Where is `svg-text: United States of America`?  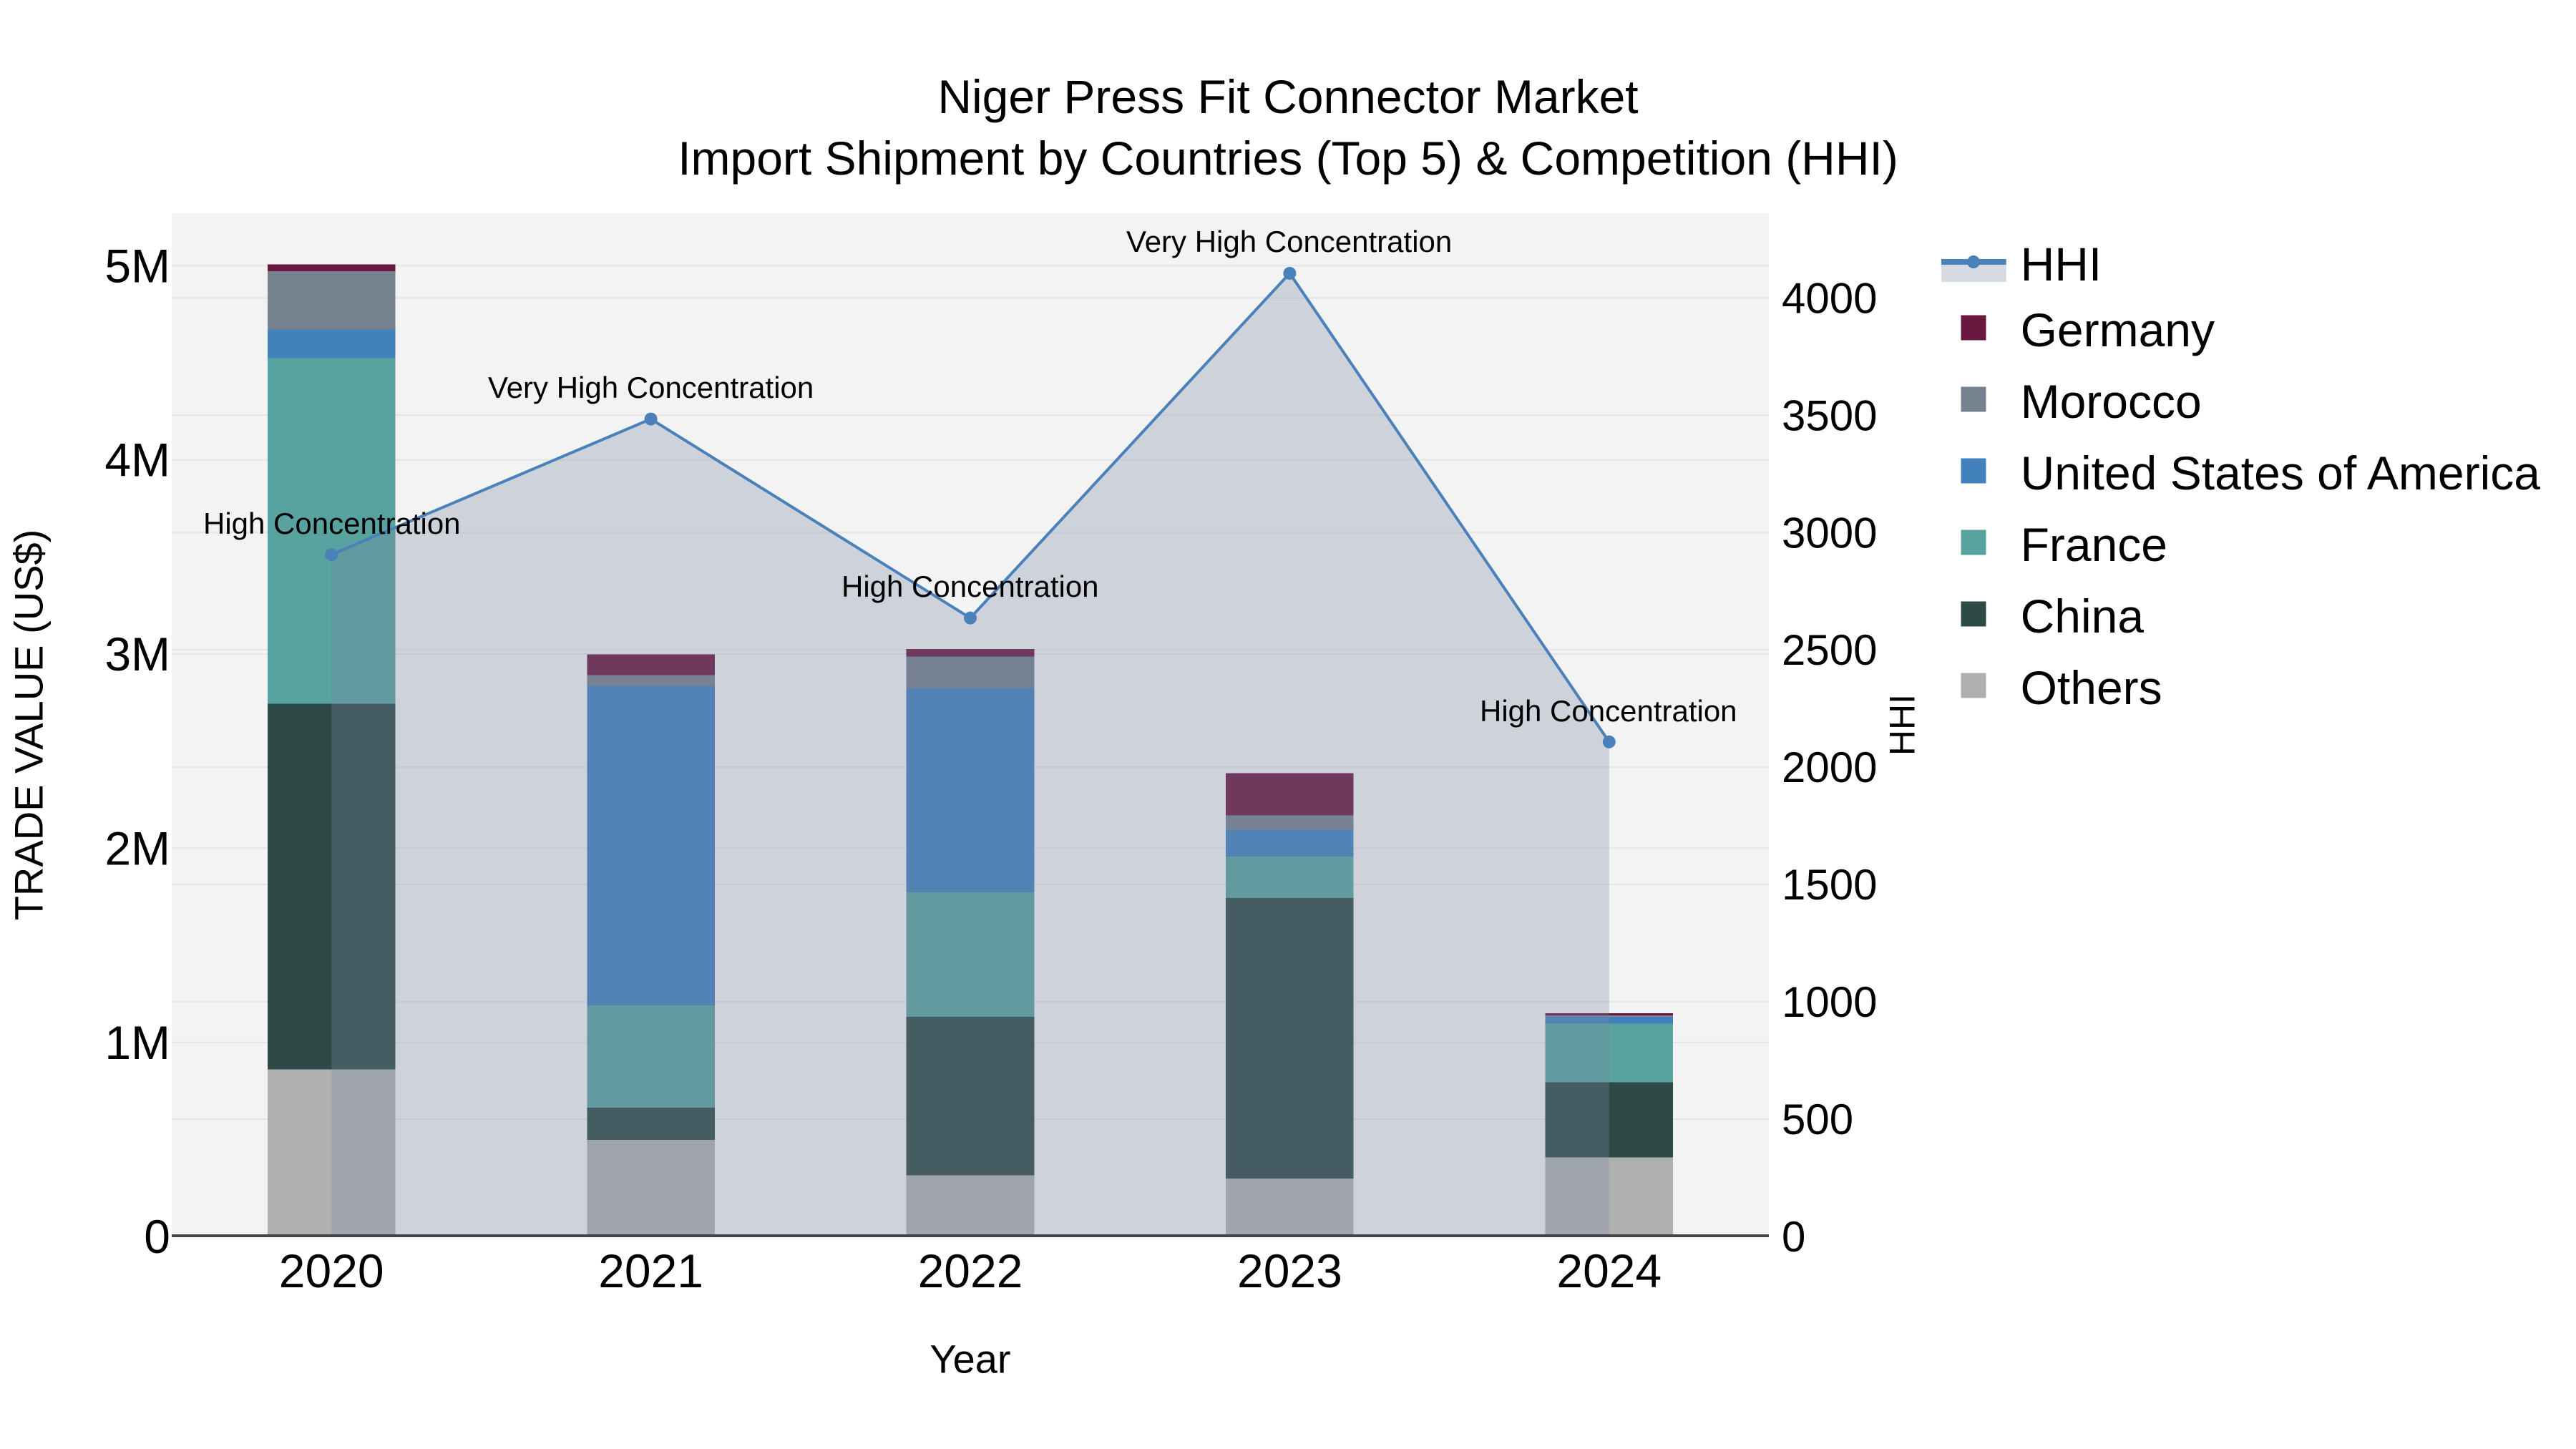
svg-text: United States of America is located at coordinates (2281, 473).